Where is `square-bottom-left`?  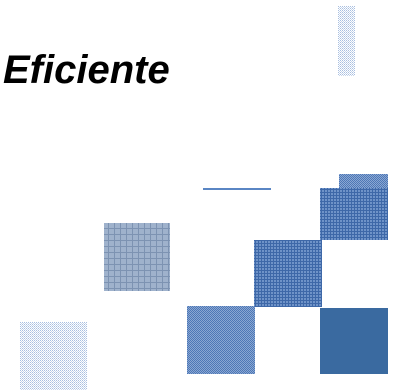 square-bottom-left is located at coordinates (53, 356).